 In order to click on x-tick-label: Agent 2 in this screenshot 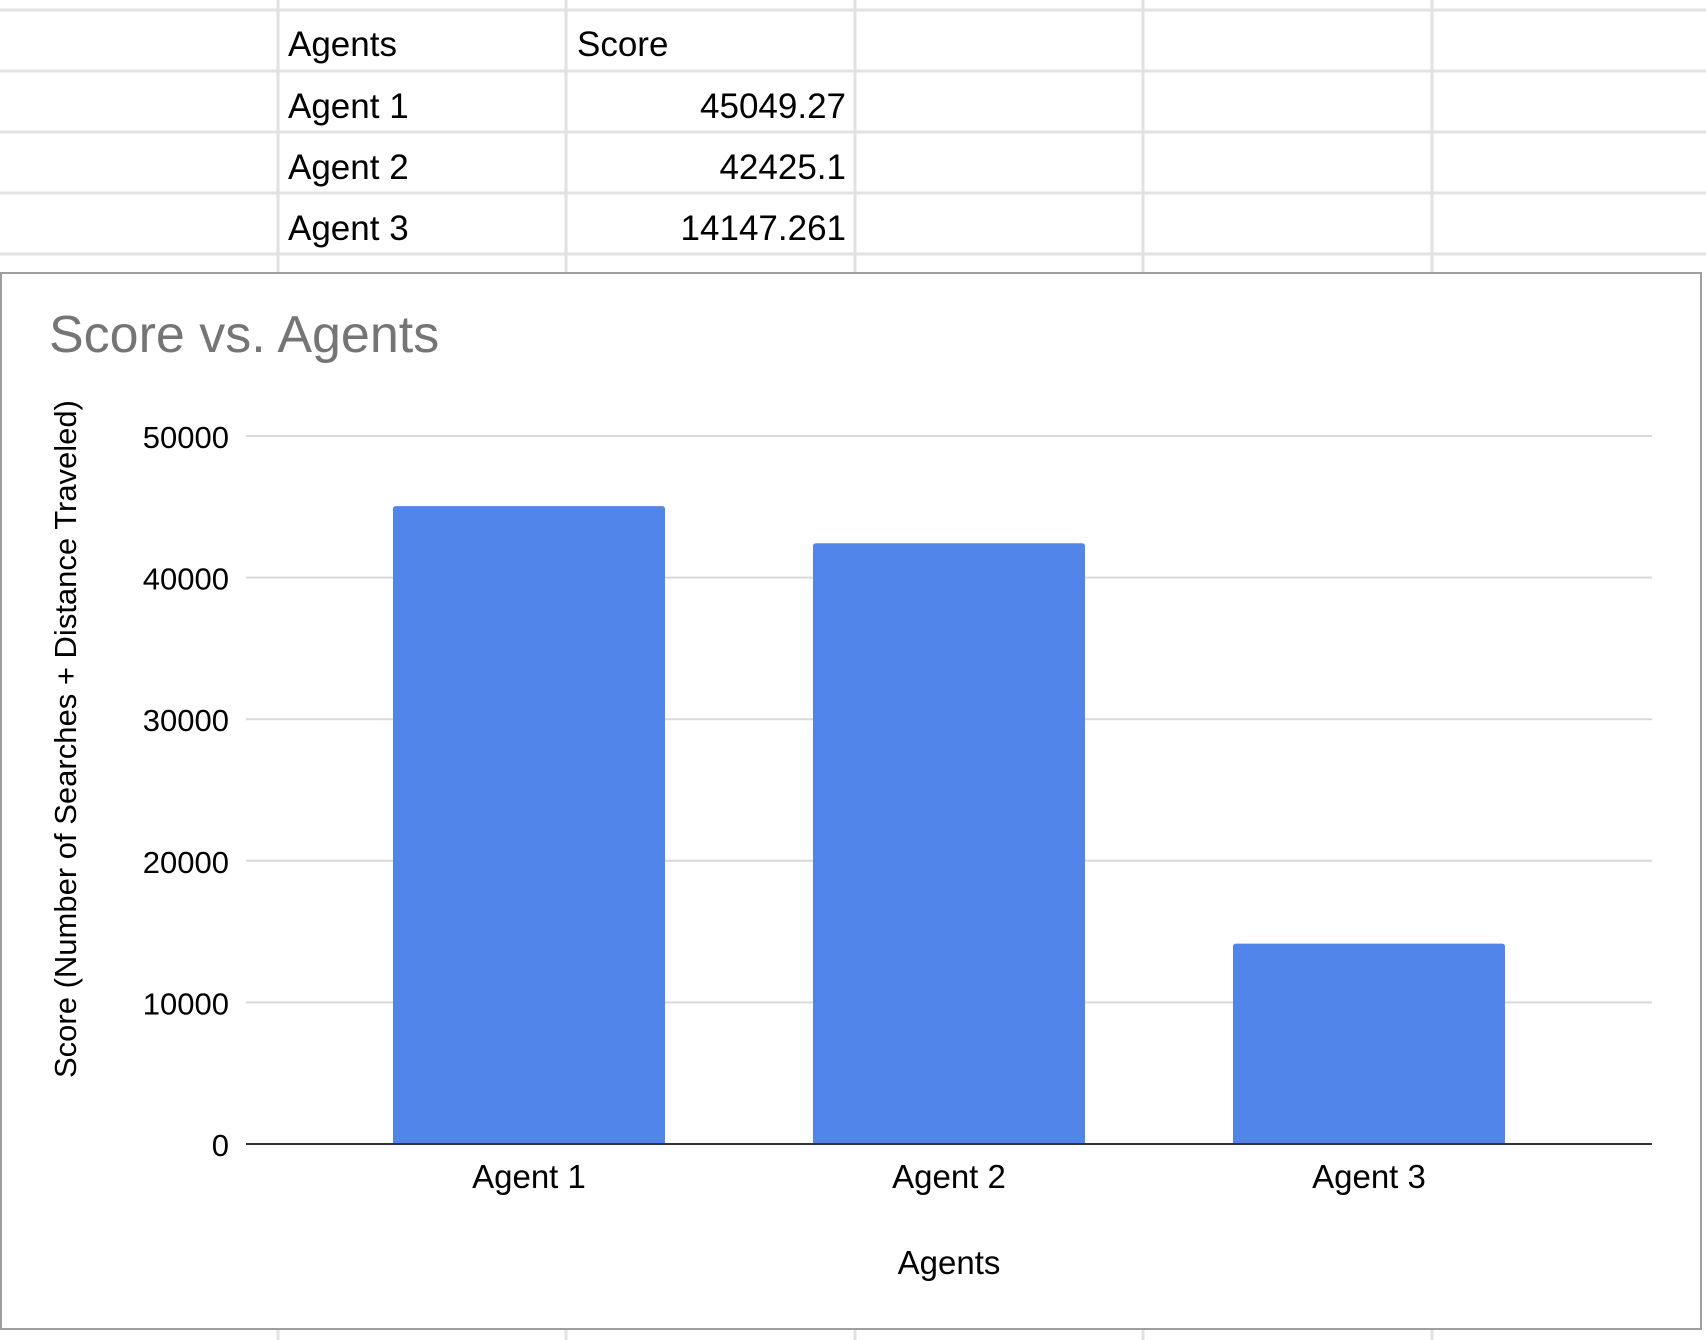, I will do `click(949, 1176)`.